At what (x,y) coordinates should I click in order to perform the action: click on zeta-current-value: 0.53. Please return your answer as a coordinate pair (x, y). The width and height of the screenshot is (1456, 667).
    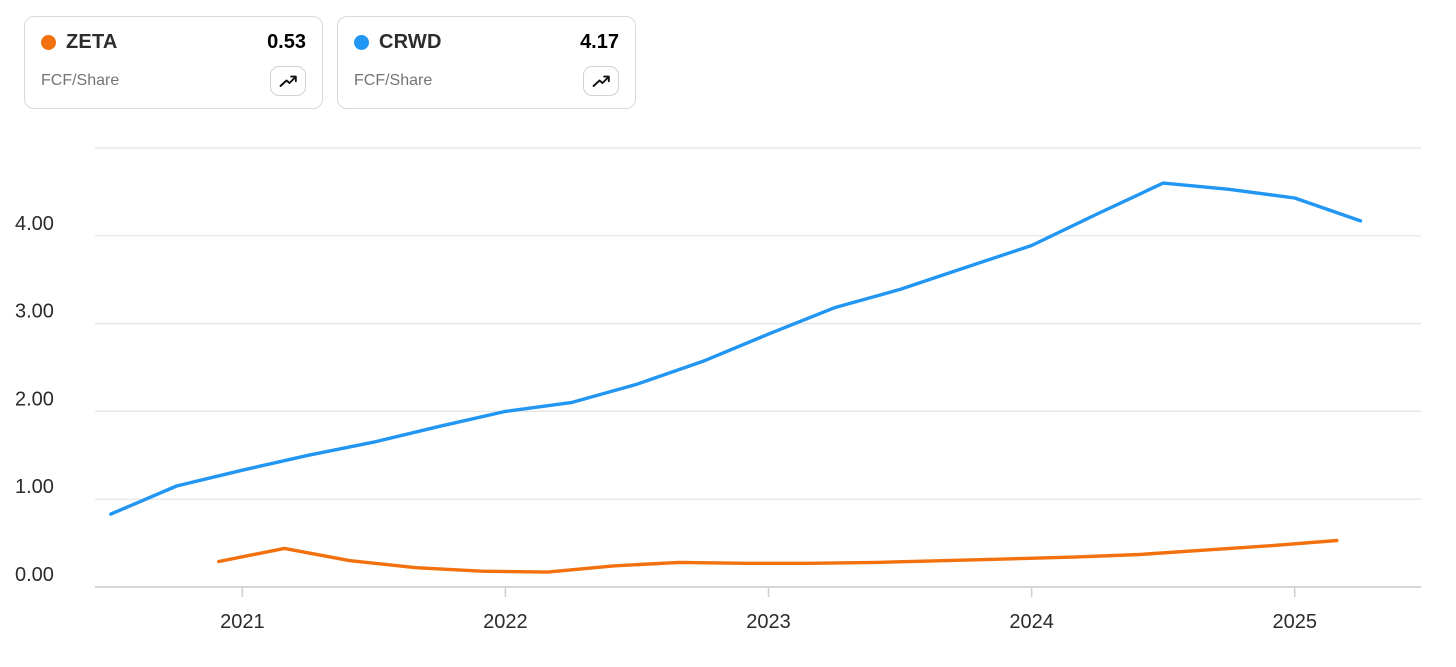
    Looking at the image, I should click on (286, 42).